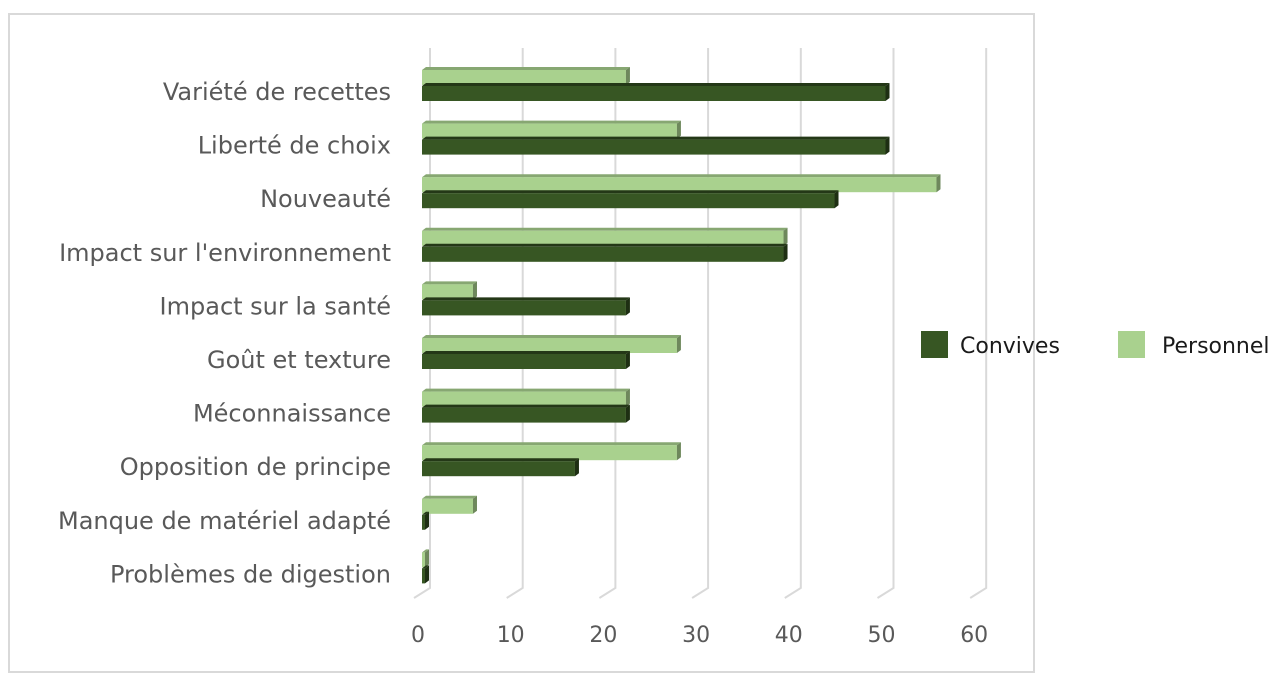 This screenshot has height=673, width=1277. I want to click on x-tick-label: 20, so click(603, 635).